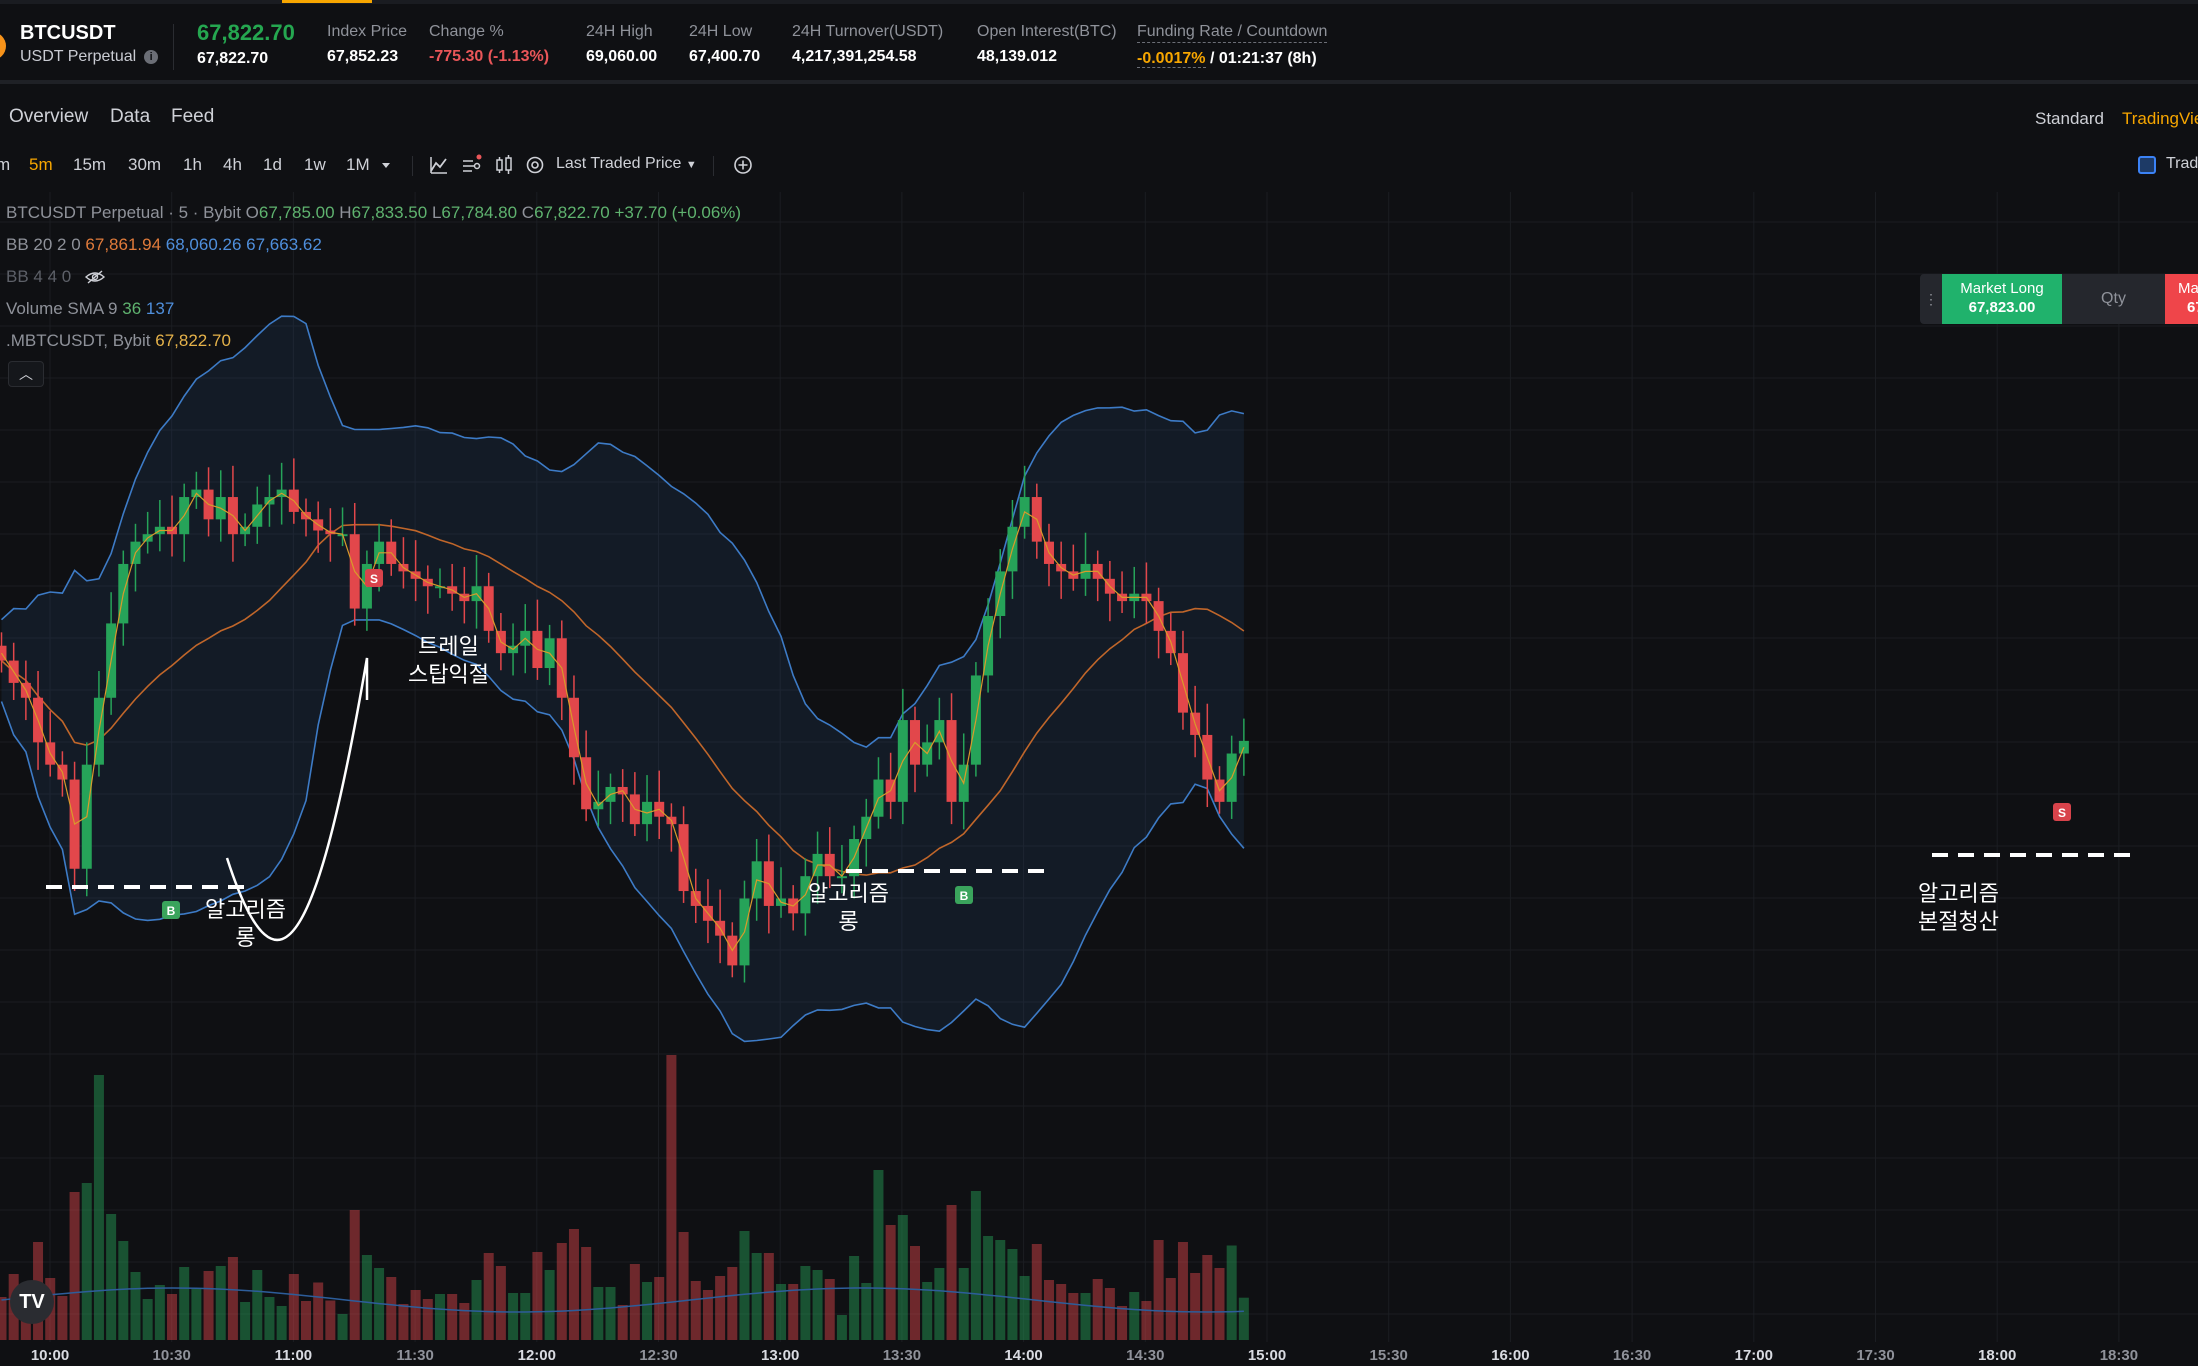  What do you see at coordinates (232, 164) in the screenshot?
I see `timeframe-4h: 4h` at bounding box center [232, 164].